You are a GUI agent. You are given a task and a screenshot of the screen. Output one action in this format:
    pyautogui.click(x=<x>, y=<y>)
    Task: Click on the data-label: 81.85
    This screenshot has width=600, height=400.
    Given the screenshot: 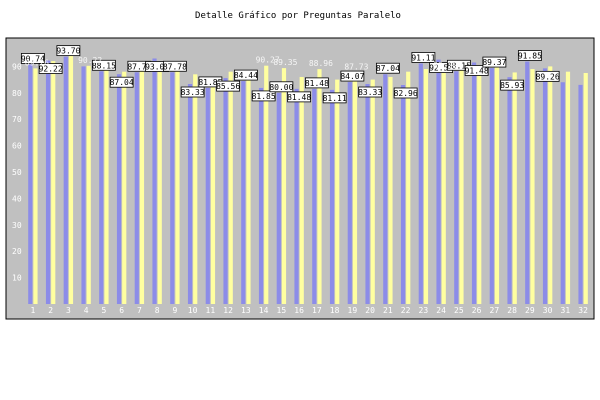 What is the action you would take?
    pyautogui.click(x=264, y=96)
    